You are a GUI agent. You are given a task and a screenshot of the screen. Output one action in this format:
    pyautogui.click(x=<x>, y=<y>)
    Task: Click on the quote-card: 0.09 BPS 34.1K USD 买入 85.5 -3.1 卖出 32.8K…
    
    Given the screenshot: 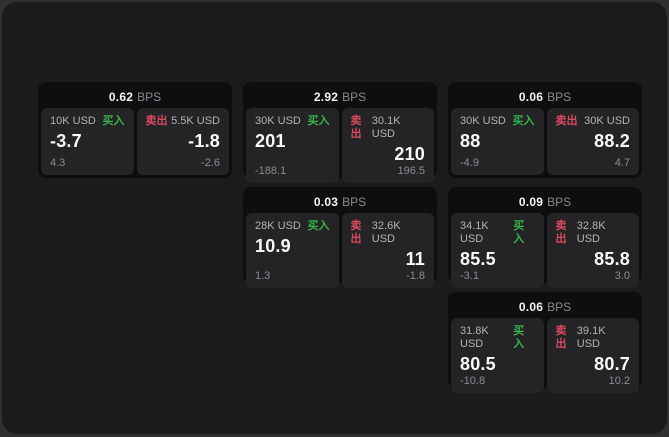 What is the action you would take?
    pyautogui.click(x=545, y=237)
    